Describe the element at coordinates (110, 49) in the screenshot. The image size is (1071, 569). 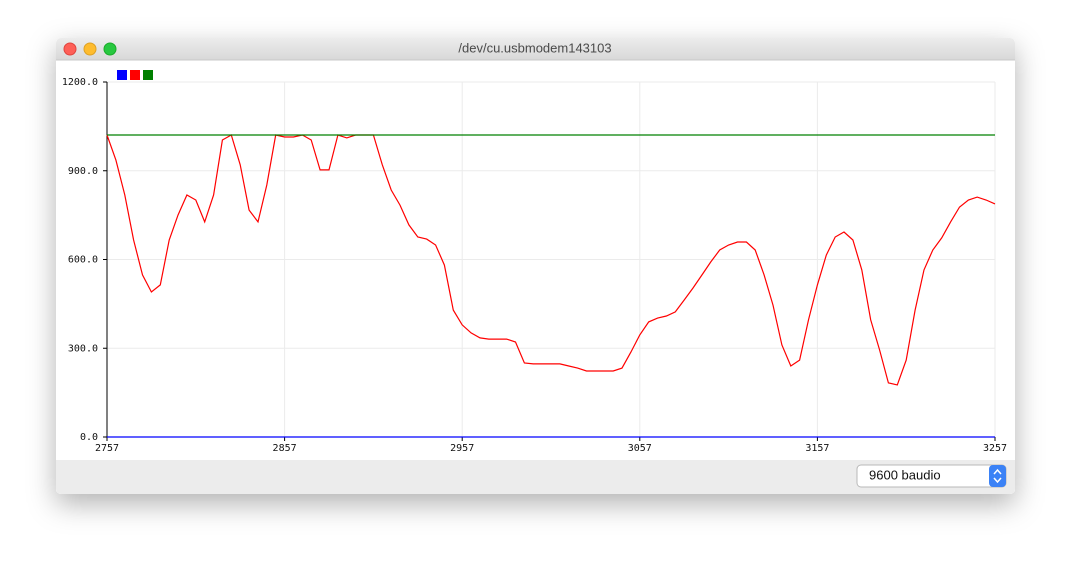
I see `zoom-button` at that location.